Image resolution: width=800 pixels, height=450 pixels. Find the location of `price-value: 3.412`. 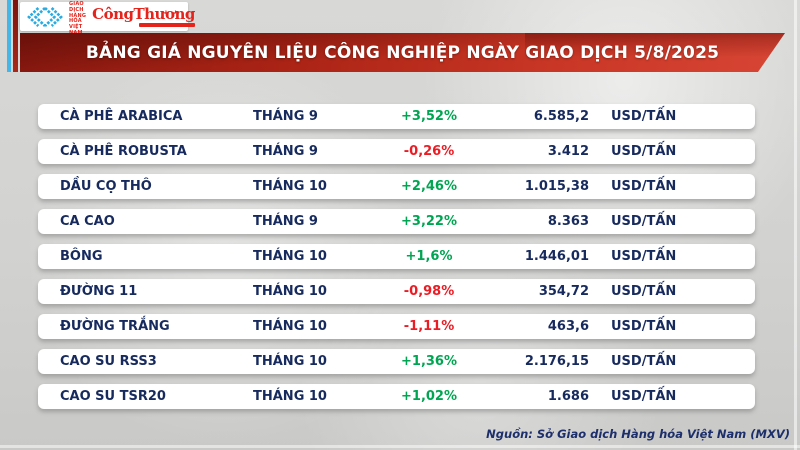

price-value: 3.412 is located at coordinates (568, 151).